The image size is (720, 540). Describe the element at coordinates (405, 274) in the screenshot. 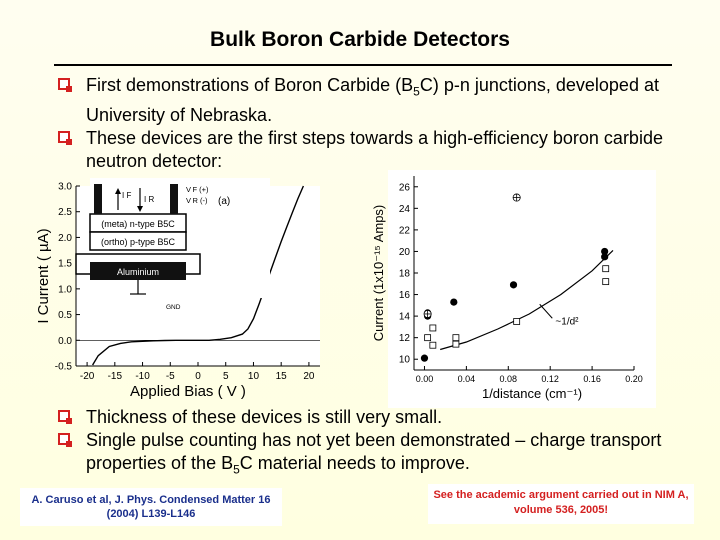

I see `dist-y-tick-label: 18` at that location.